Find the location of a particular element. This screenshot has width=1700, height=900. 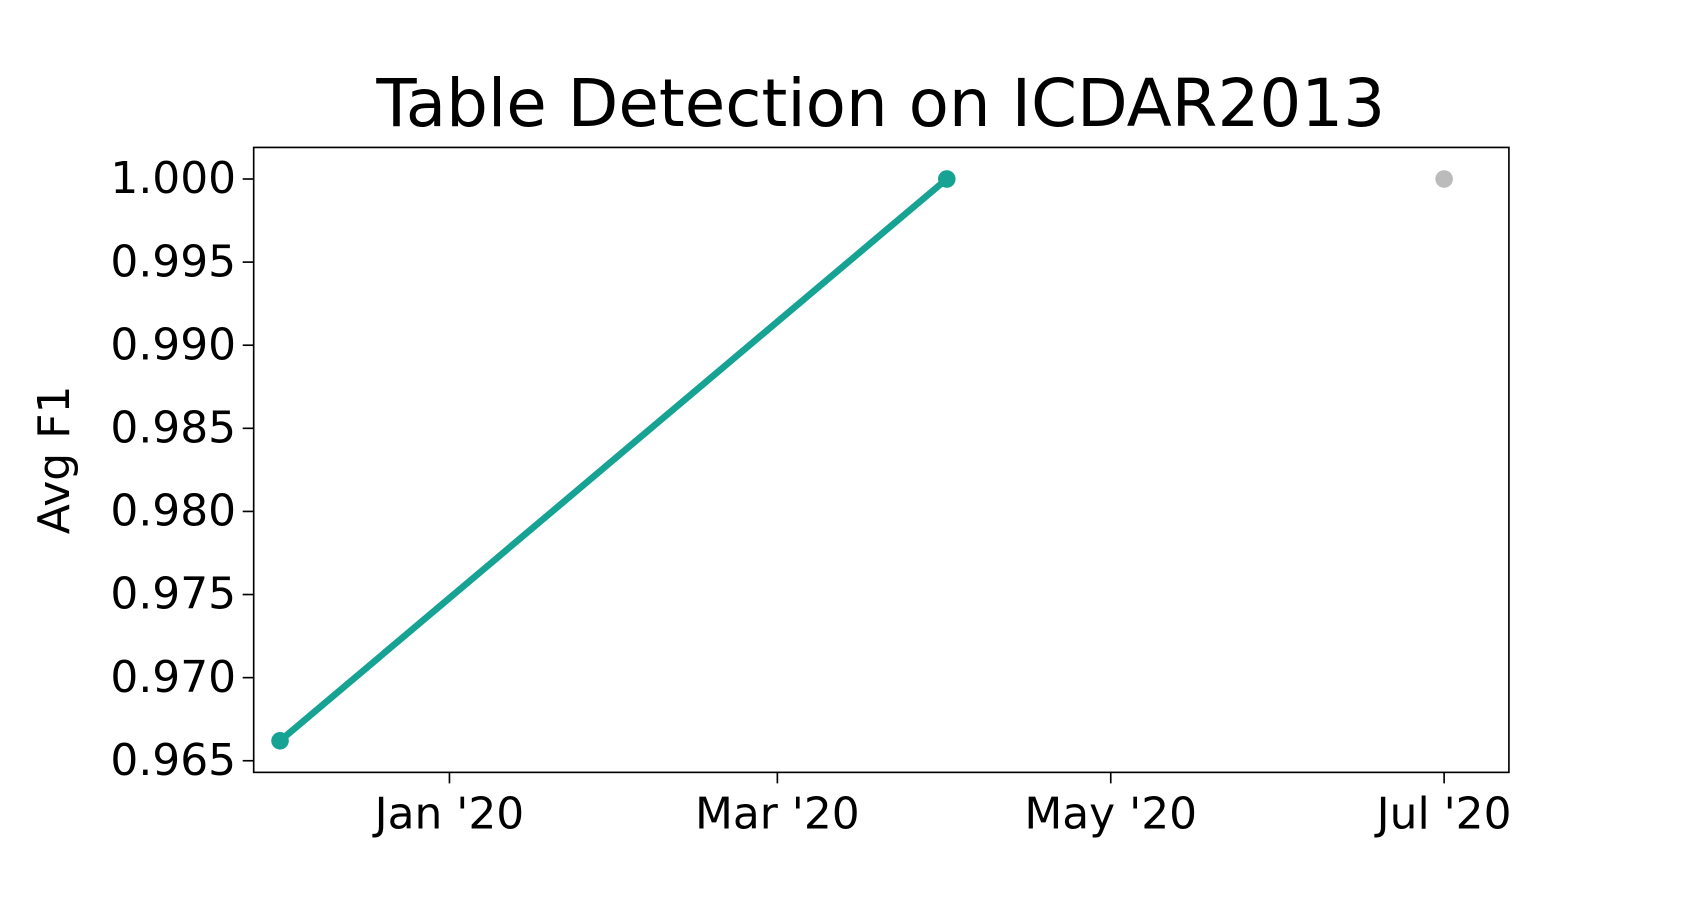

y-tick-label: 1.000 is located at coordinates (173, 178).